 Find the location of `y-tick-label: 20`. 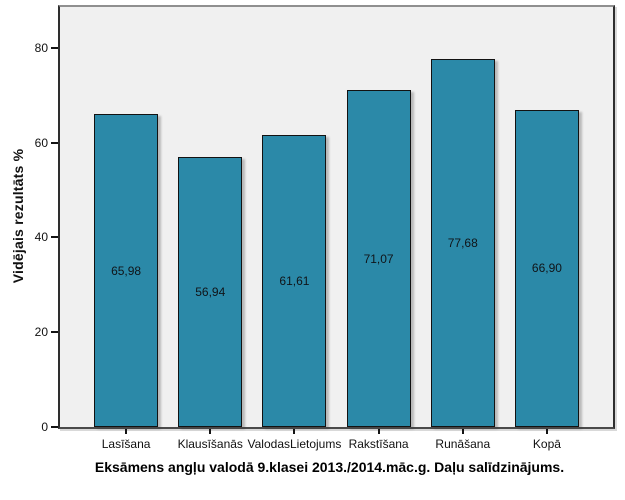

y-tick-label: 20 is located at coordinates (41, 332).